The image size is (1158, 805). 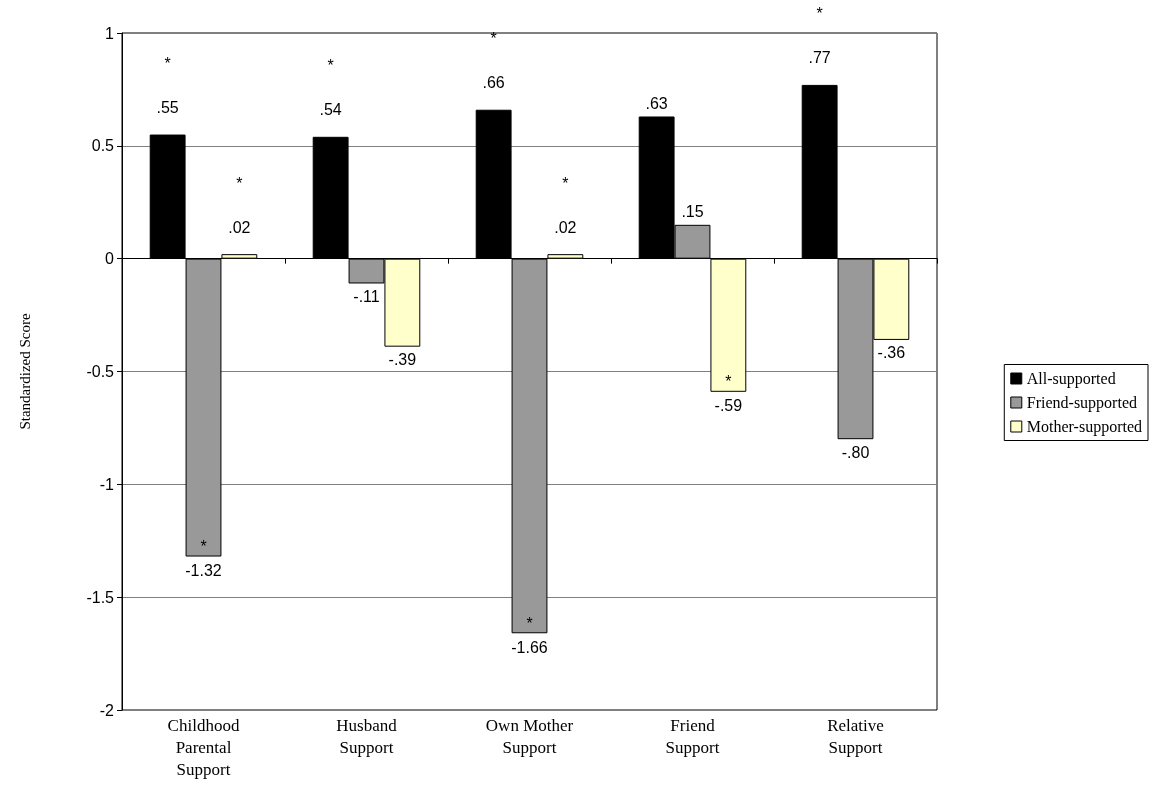 What do you see at coordinates (203, 559) in the screenshot?
I see `data-label: * -1.32` at bounding box center [203, 559].